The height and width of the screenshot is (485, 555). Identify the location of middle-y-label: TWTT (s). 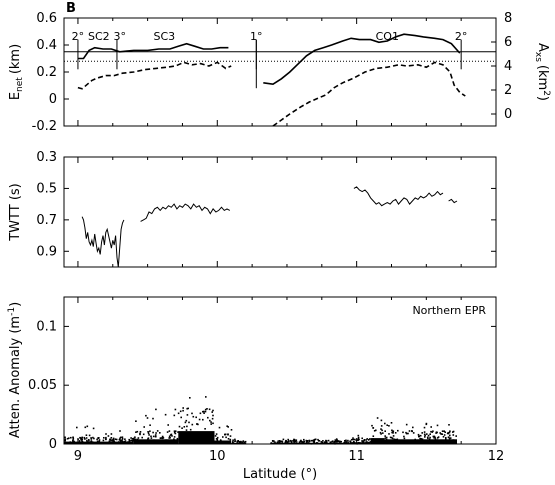
(15, 212).